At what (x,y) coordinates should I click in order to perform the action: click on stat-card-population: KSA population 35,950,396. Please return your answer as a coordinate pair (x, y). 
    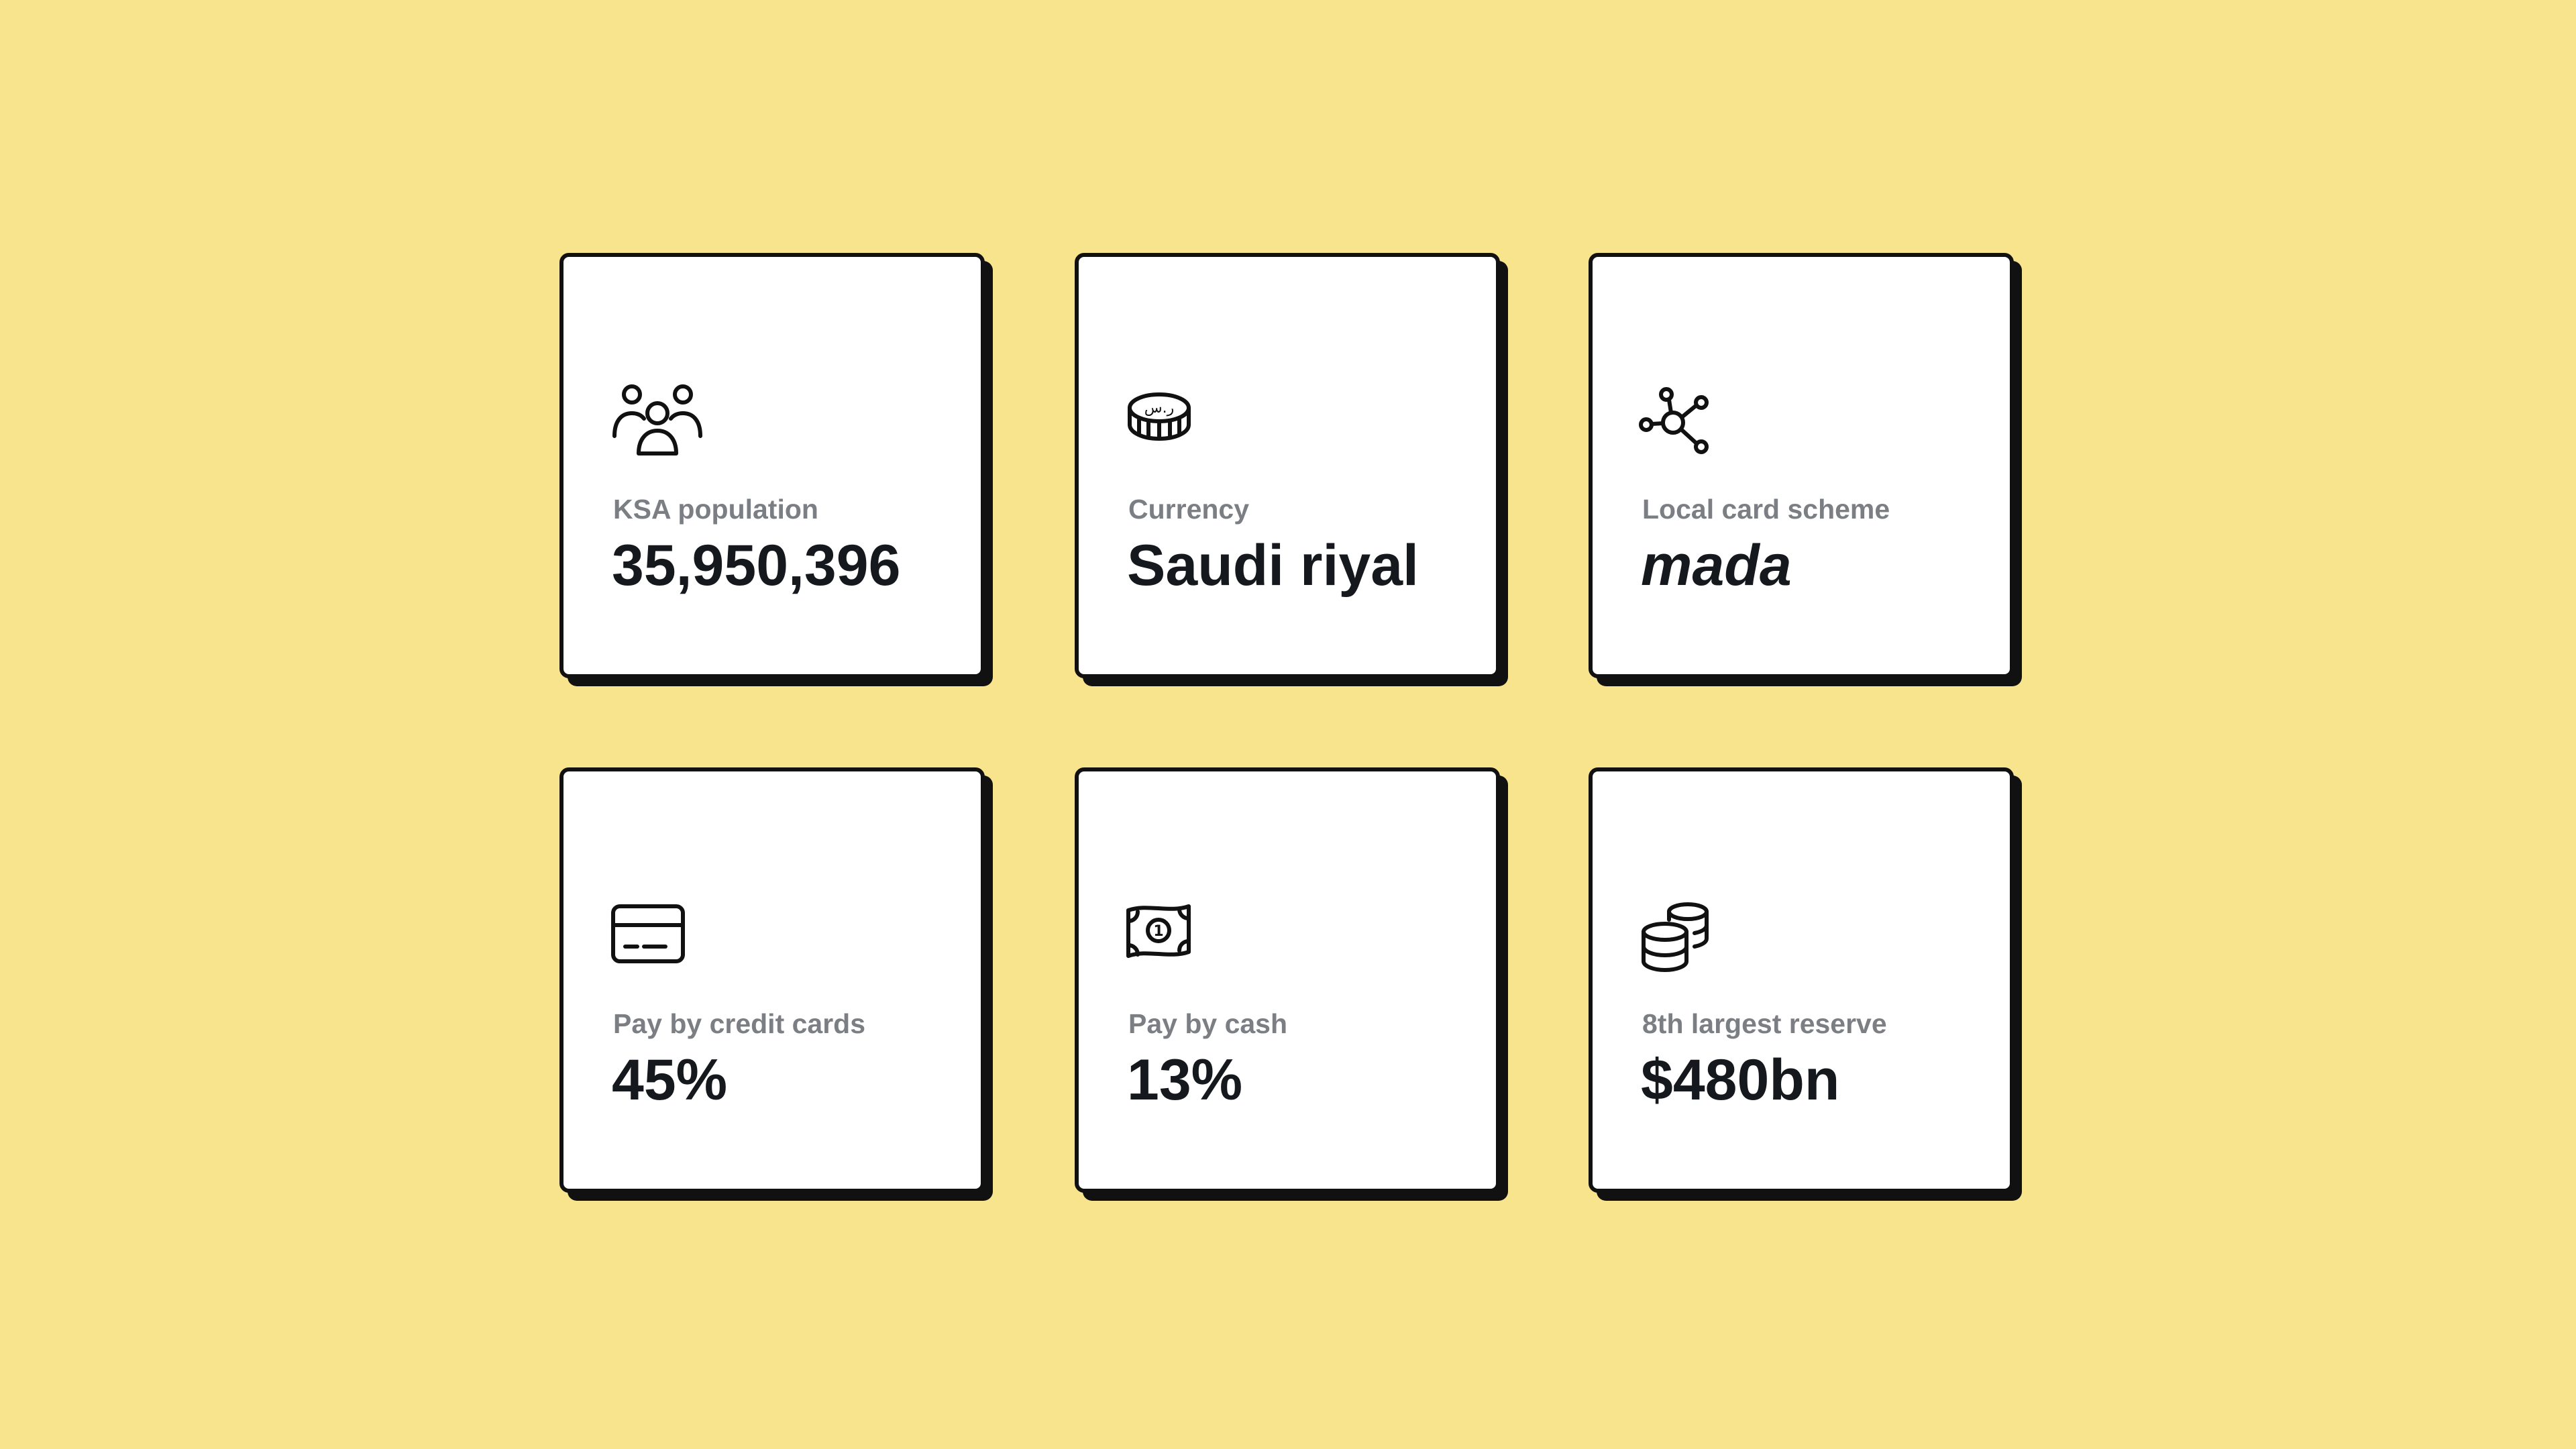
    Looking at the image, I should click on (772, 465).